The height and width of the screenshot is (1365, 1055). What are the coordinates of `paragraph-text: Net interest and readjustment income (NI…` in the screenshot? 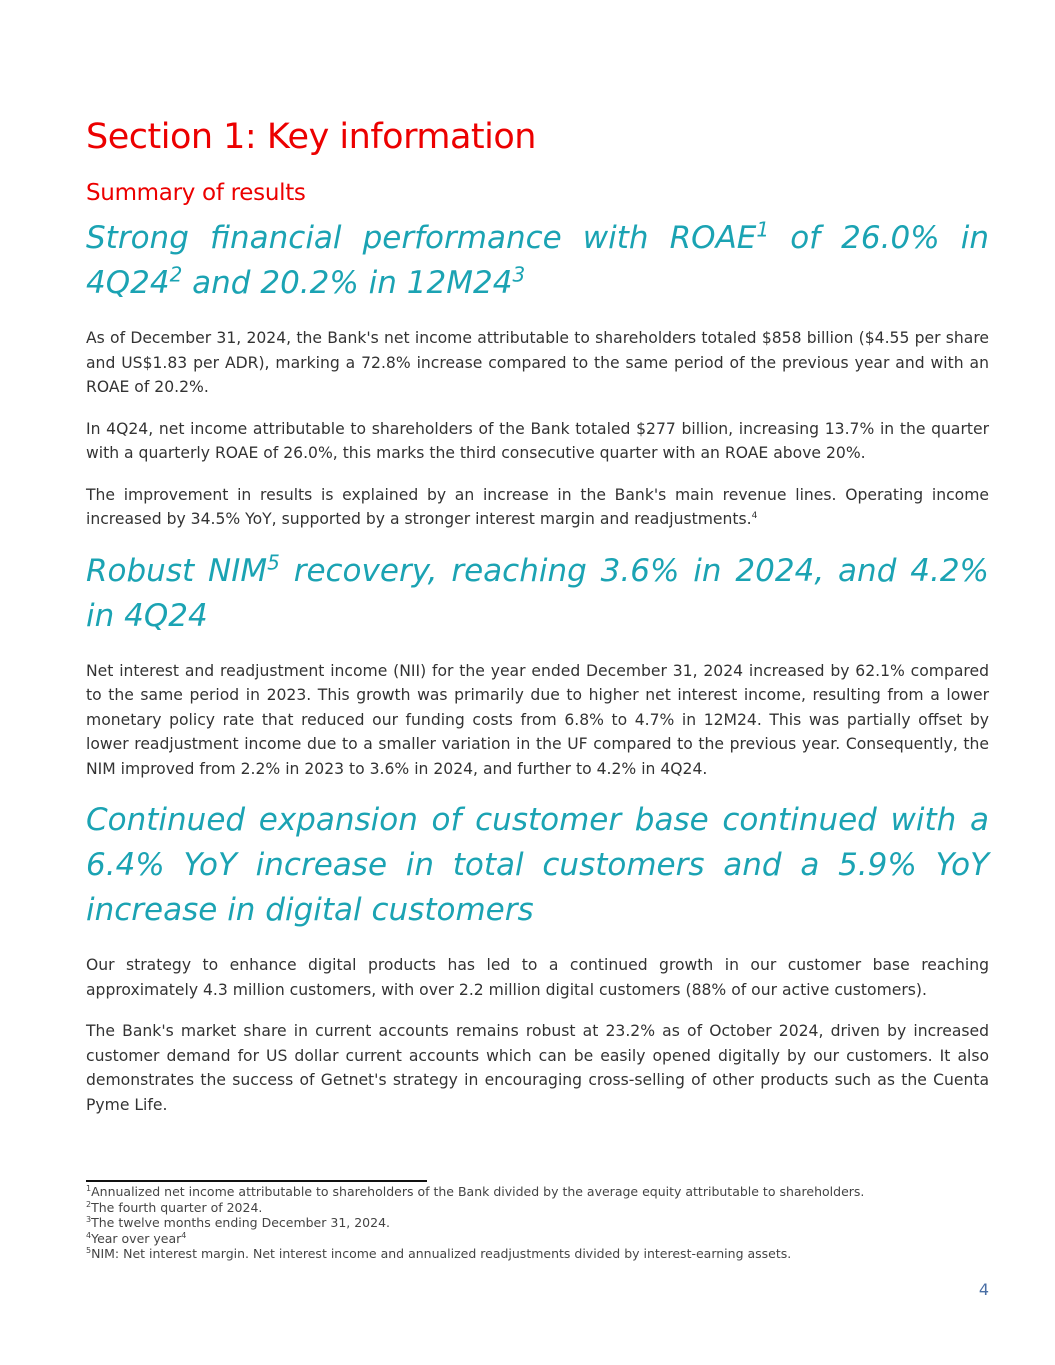 It's located at (537, 719).